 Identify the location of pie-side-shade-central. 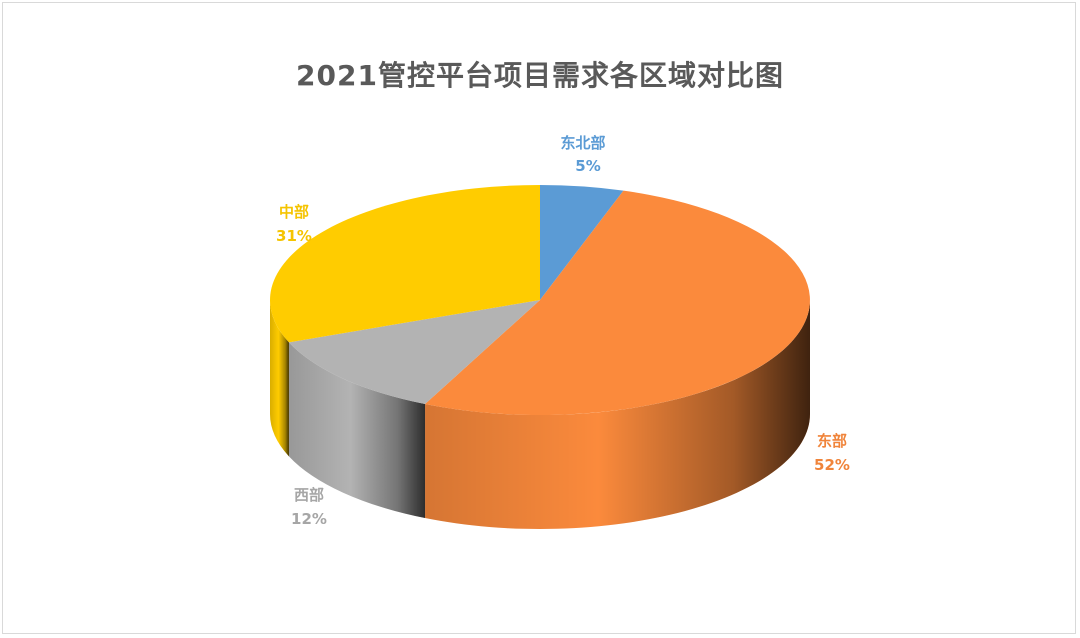
(279, 378).